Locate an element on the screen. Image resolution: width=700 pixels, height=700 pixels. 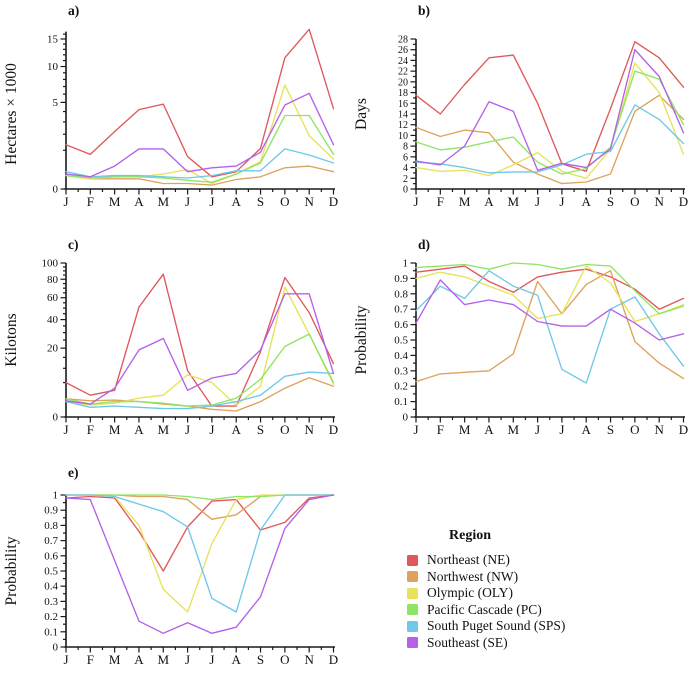
pacific-cascade-swatch-icon is located at coordinates (412, 610).